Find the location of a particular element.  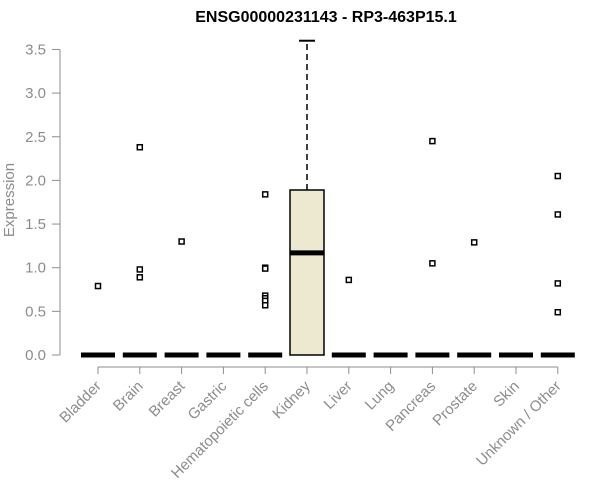

x-tick-label: Bladder is located at coordinates (80, 402).